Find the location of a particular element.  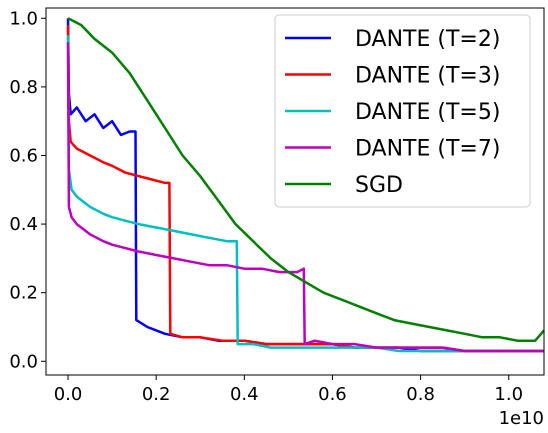

y-tick-label: 0.0 is located at coordinates (23, 361).